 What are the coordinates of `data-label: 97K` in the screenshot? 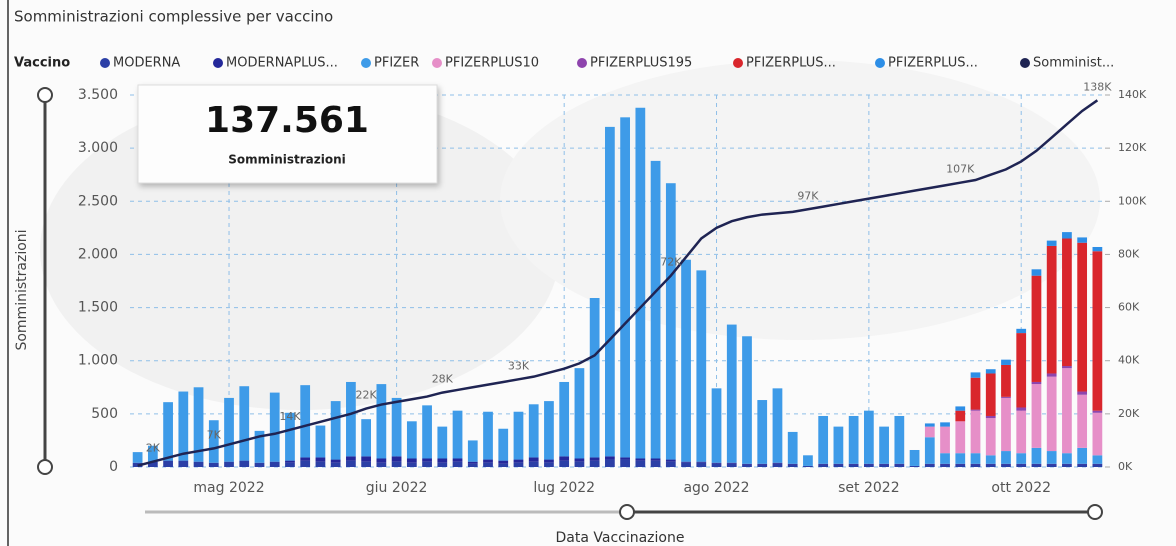 It's located at (808, 195).